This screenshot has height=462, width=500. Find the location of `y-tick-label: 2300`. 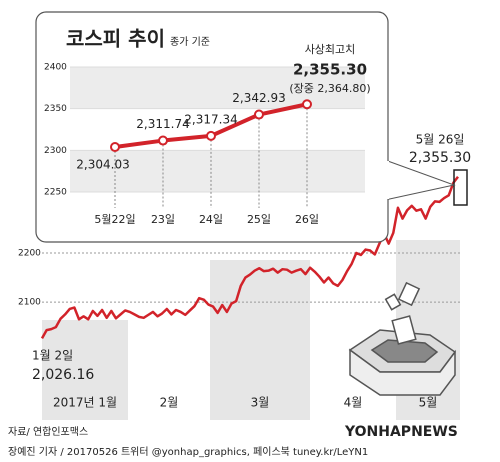

y-tick-label: 2300 is located at coordinates (55, 151).